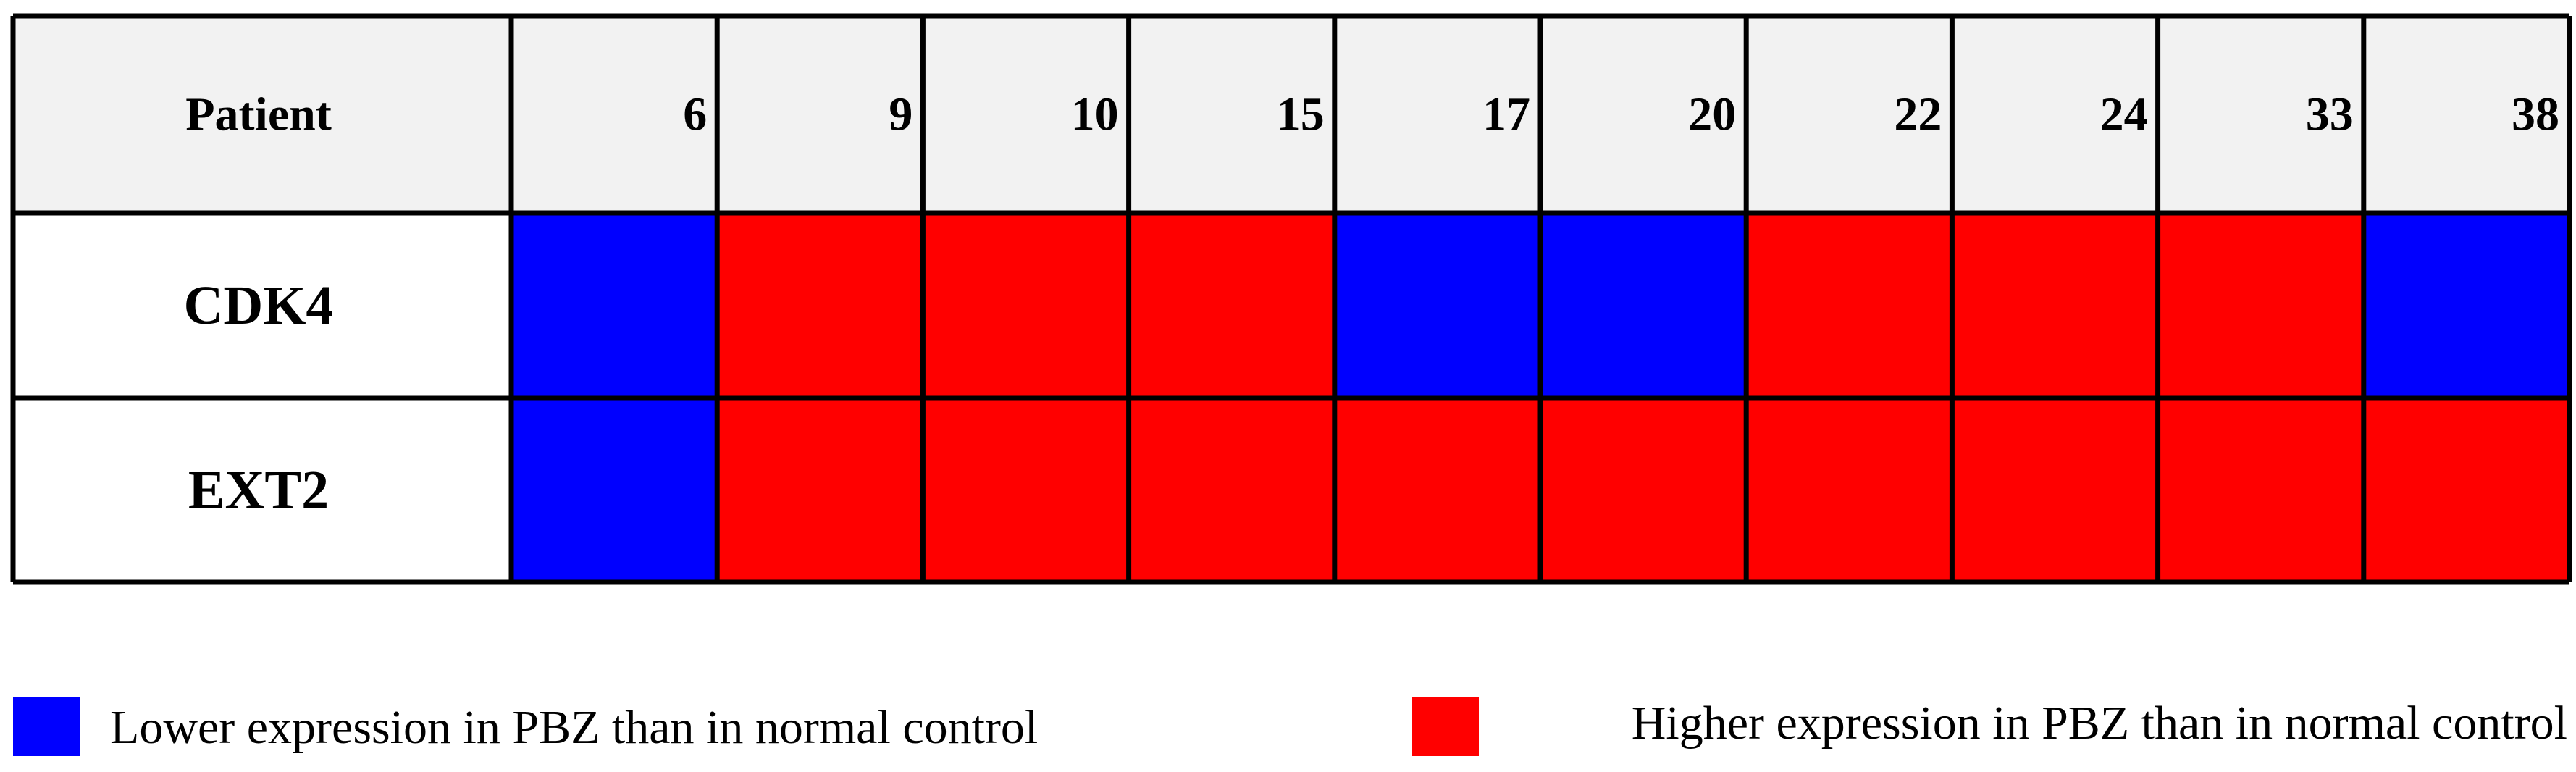 The height and width of the screenshot is (772, 2576). Describe the element at coordinates (259, 305) in the screenshot. I see `row-label-cdk4: CDK4` at that location.